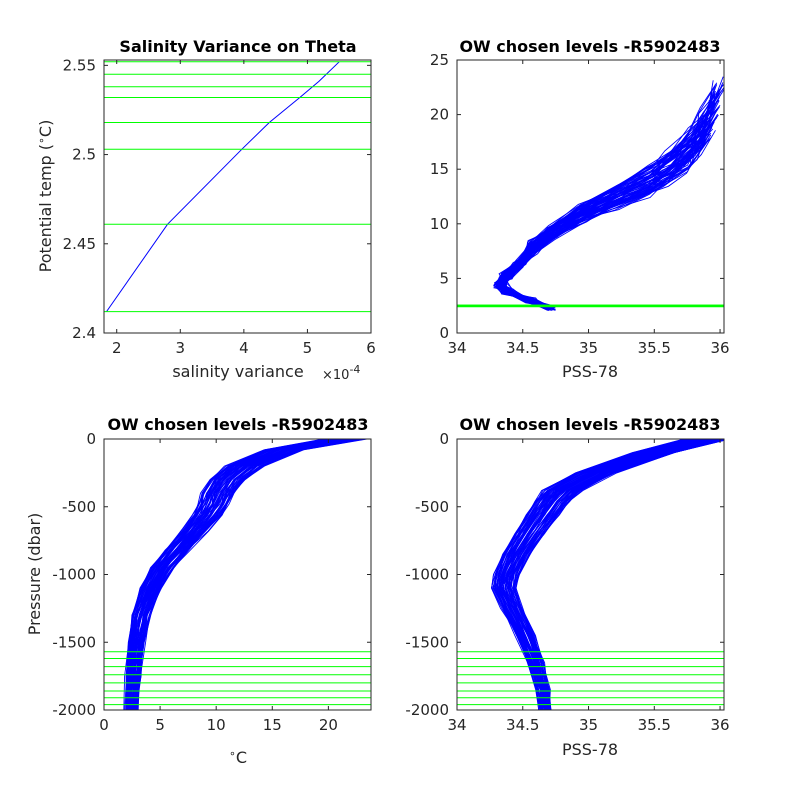 The width and height of the screenshot is (800, 800). What do you see at coordinates (84, 155) in the screenshot?
I see `y-tick-label: 2.5` at bounding box center [84, 155].